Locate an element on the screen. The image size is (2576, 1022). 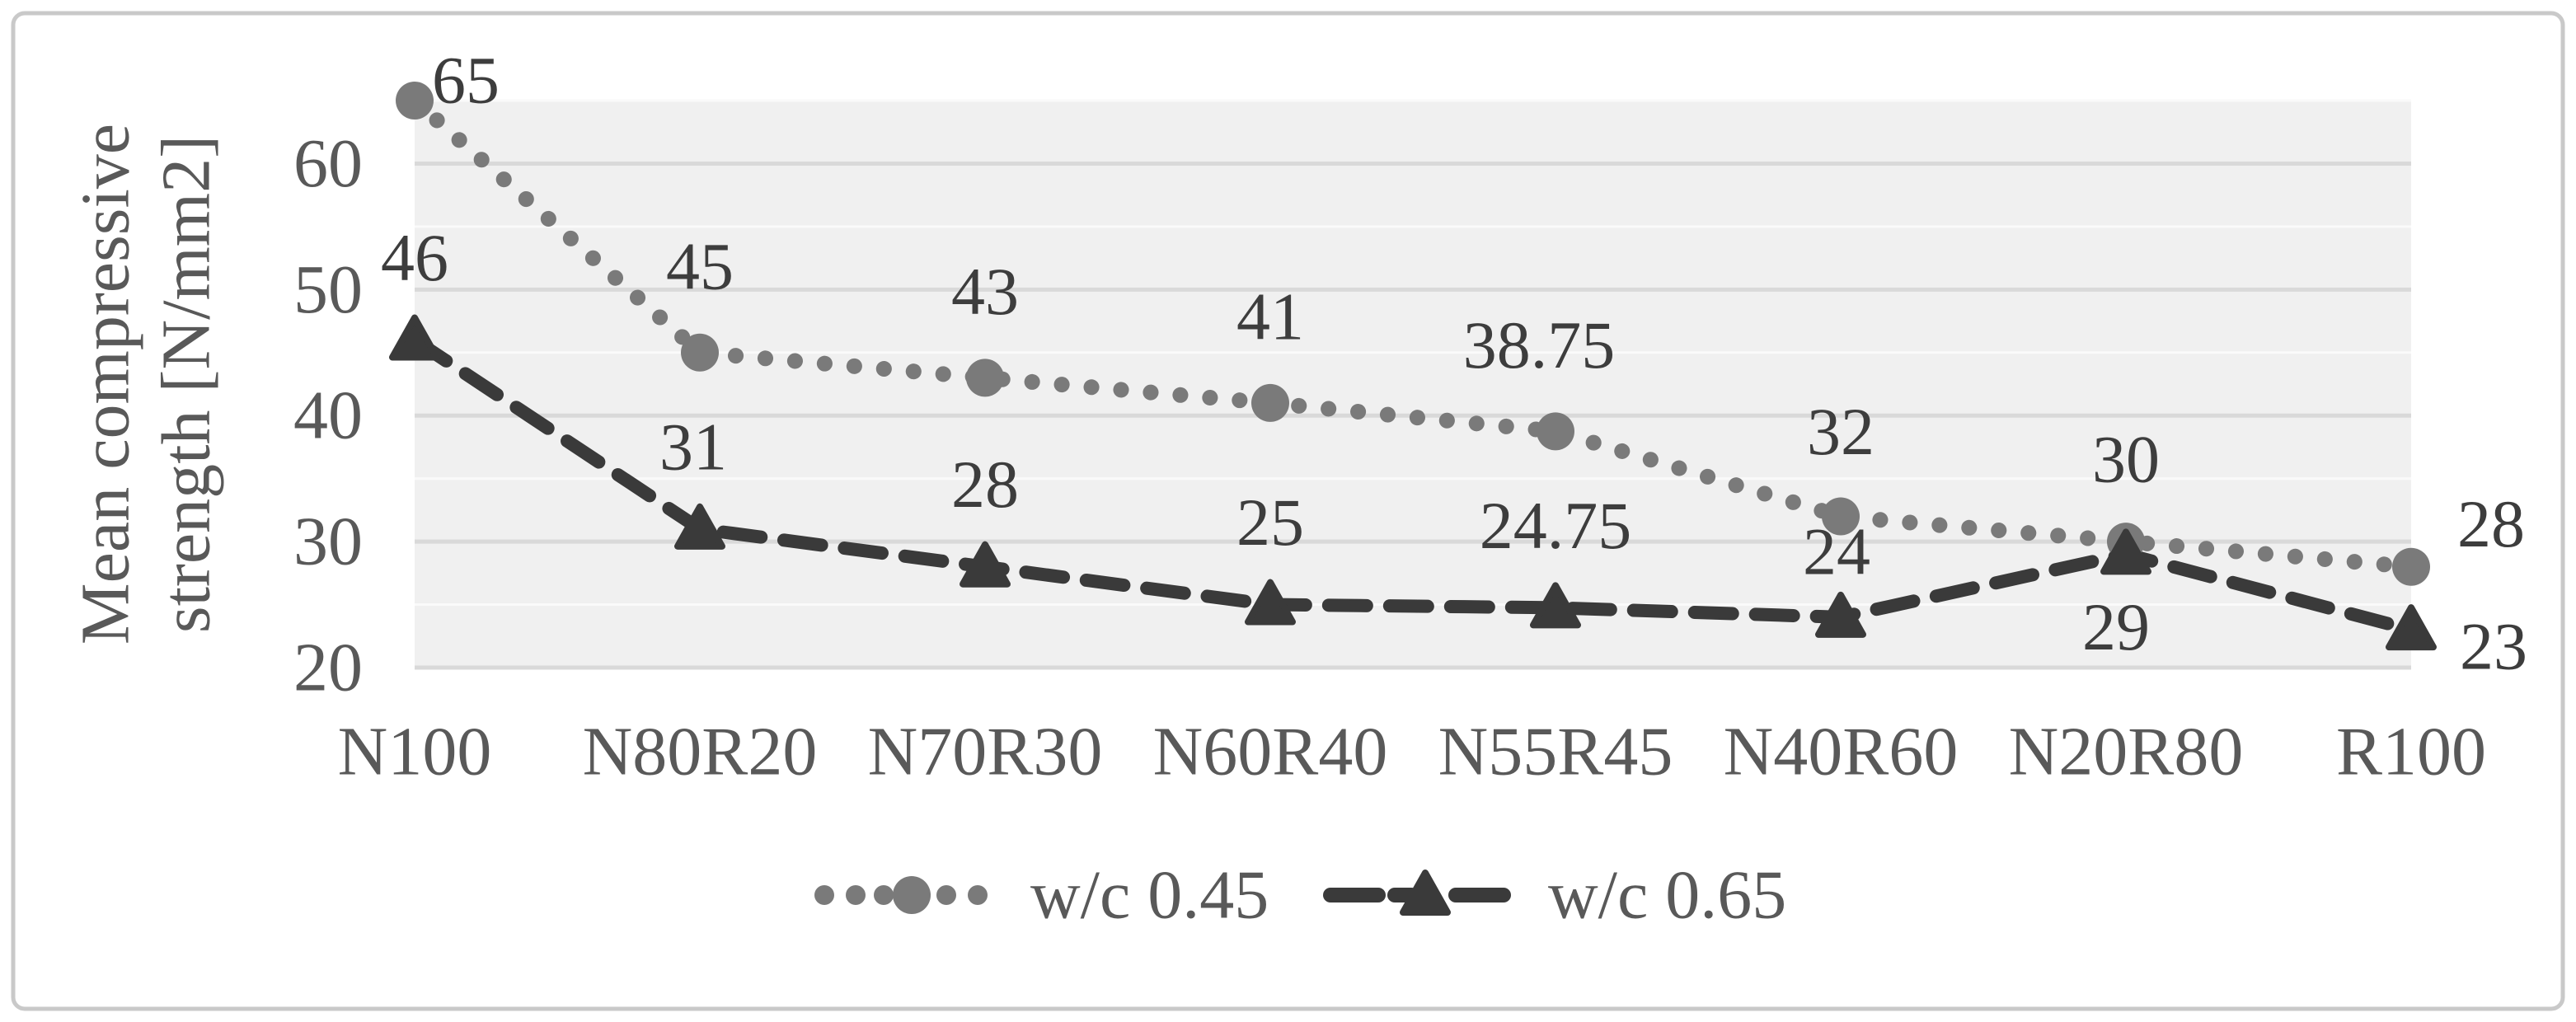
y-tick-label: 60 is located at coordinates (328, 163).